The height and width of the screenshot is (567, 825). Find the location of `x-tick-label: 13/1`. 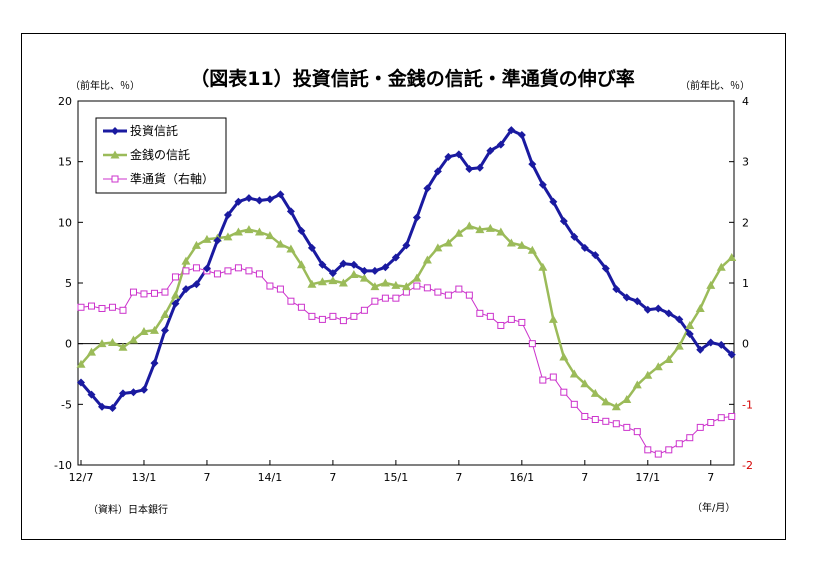

x-tick-label: 13/1 is located at coordinates (144, 477).